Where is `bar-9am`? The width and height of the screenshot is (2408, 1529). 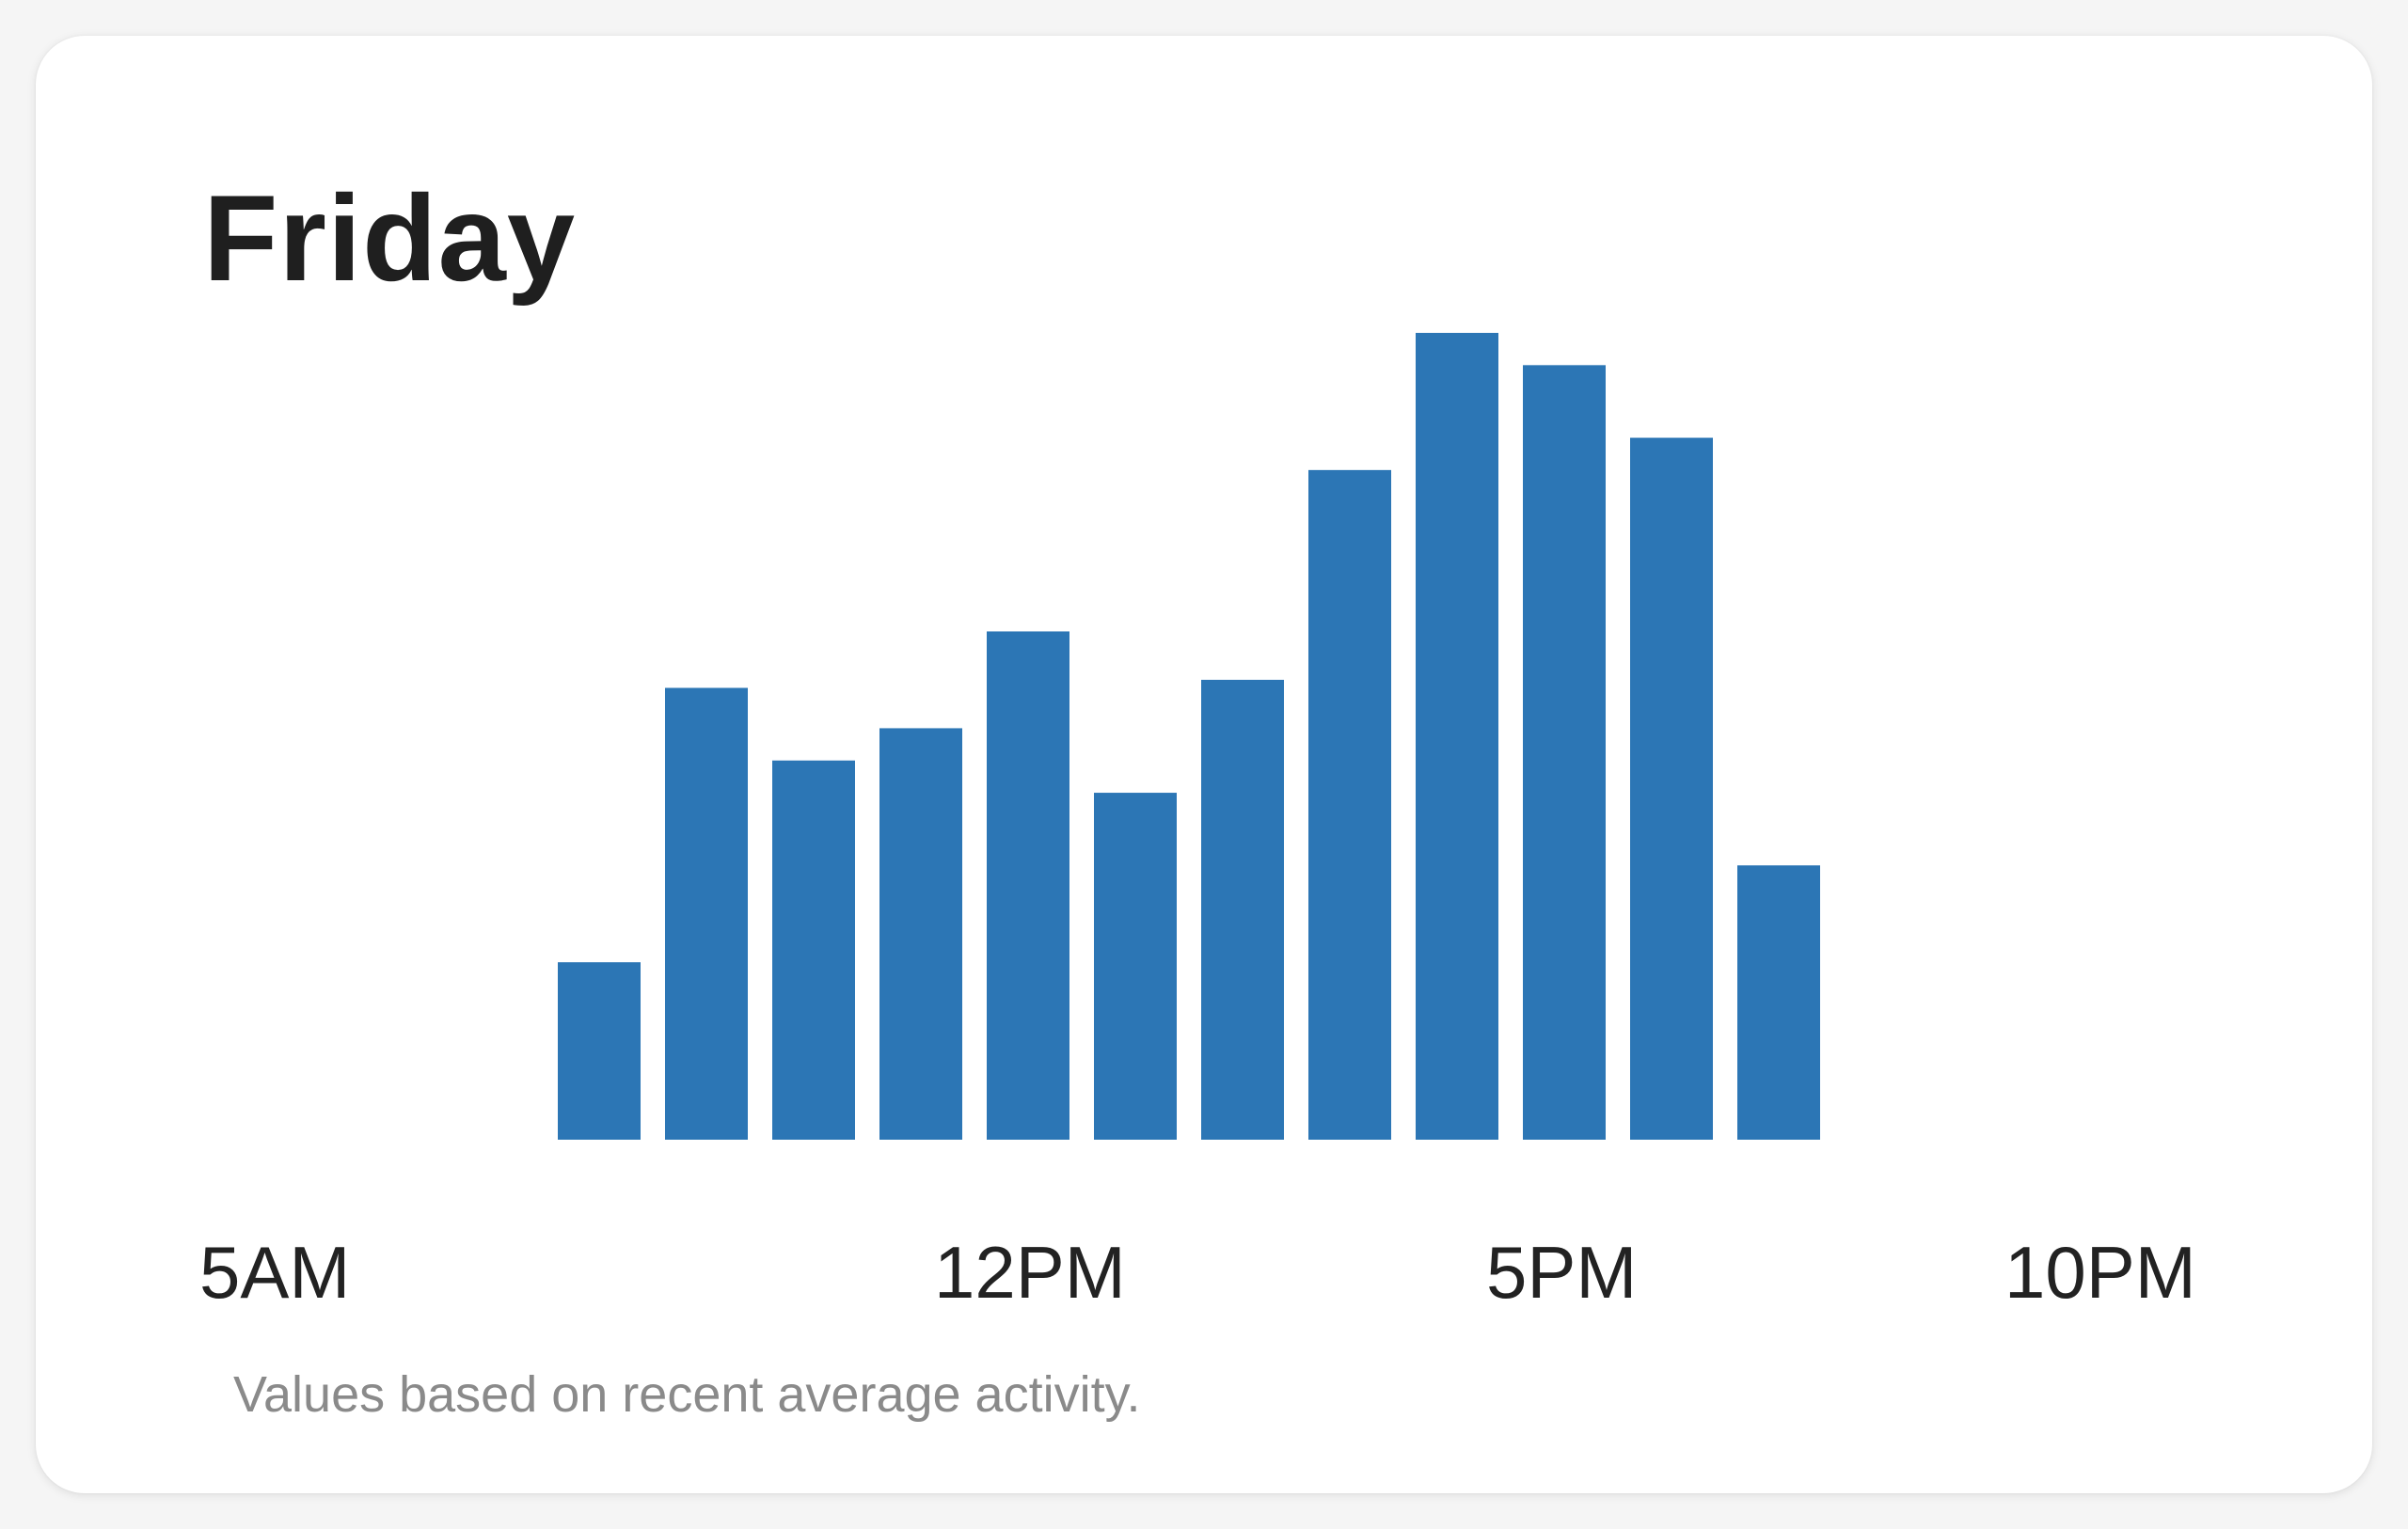
bar-9am is located at coordinates (707, 914).